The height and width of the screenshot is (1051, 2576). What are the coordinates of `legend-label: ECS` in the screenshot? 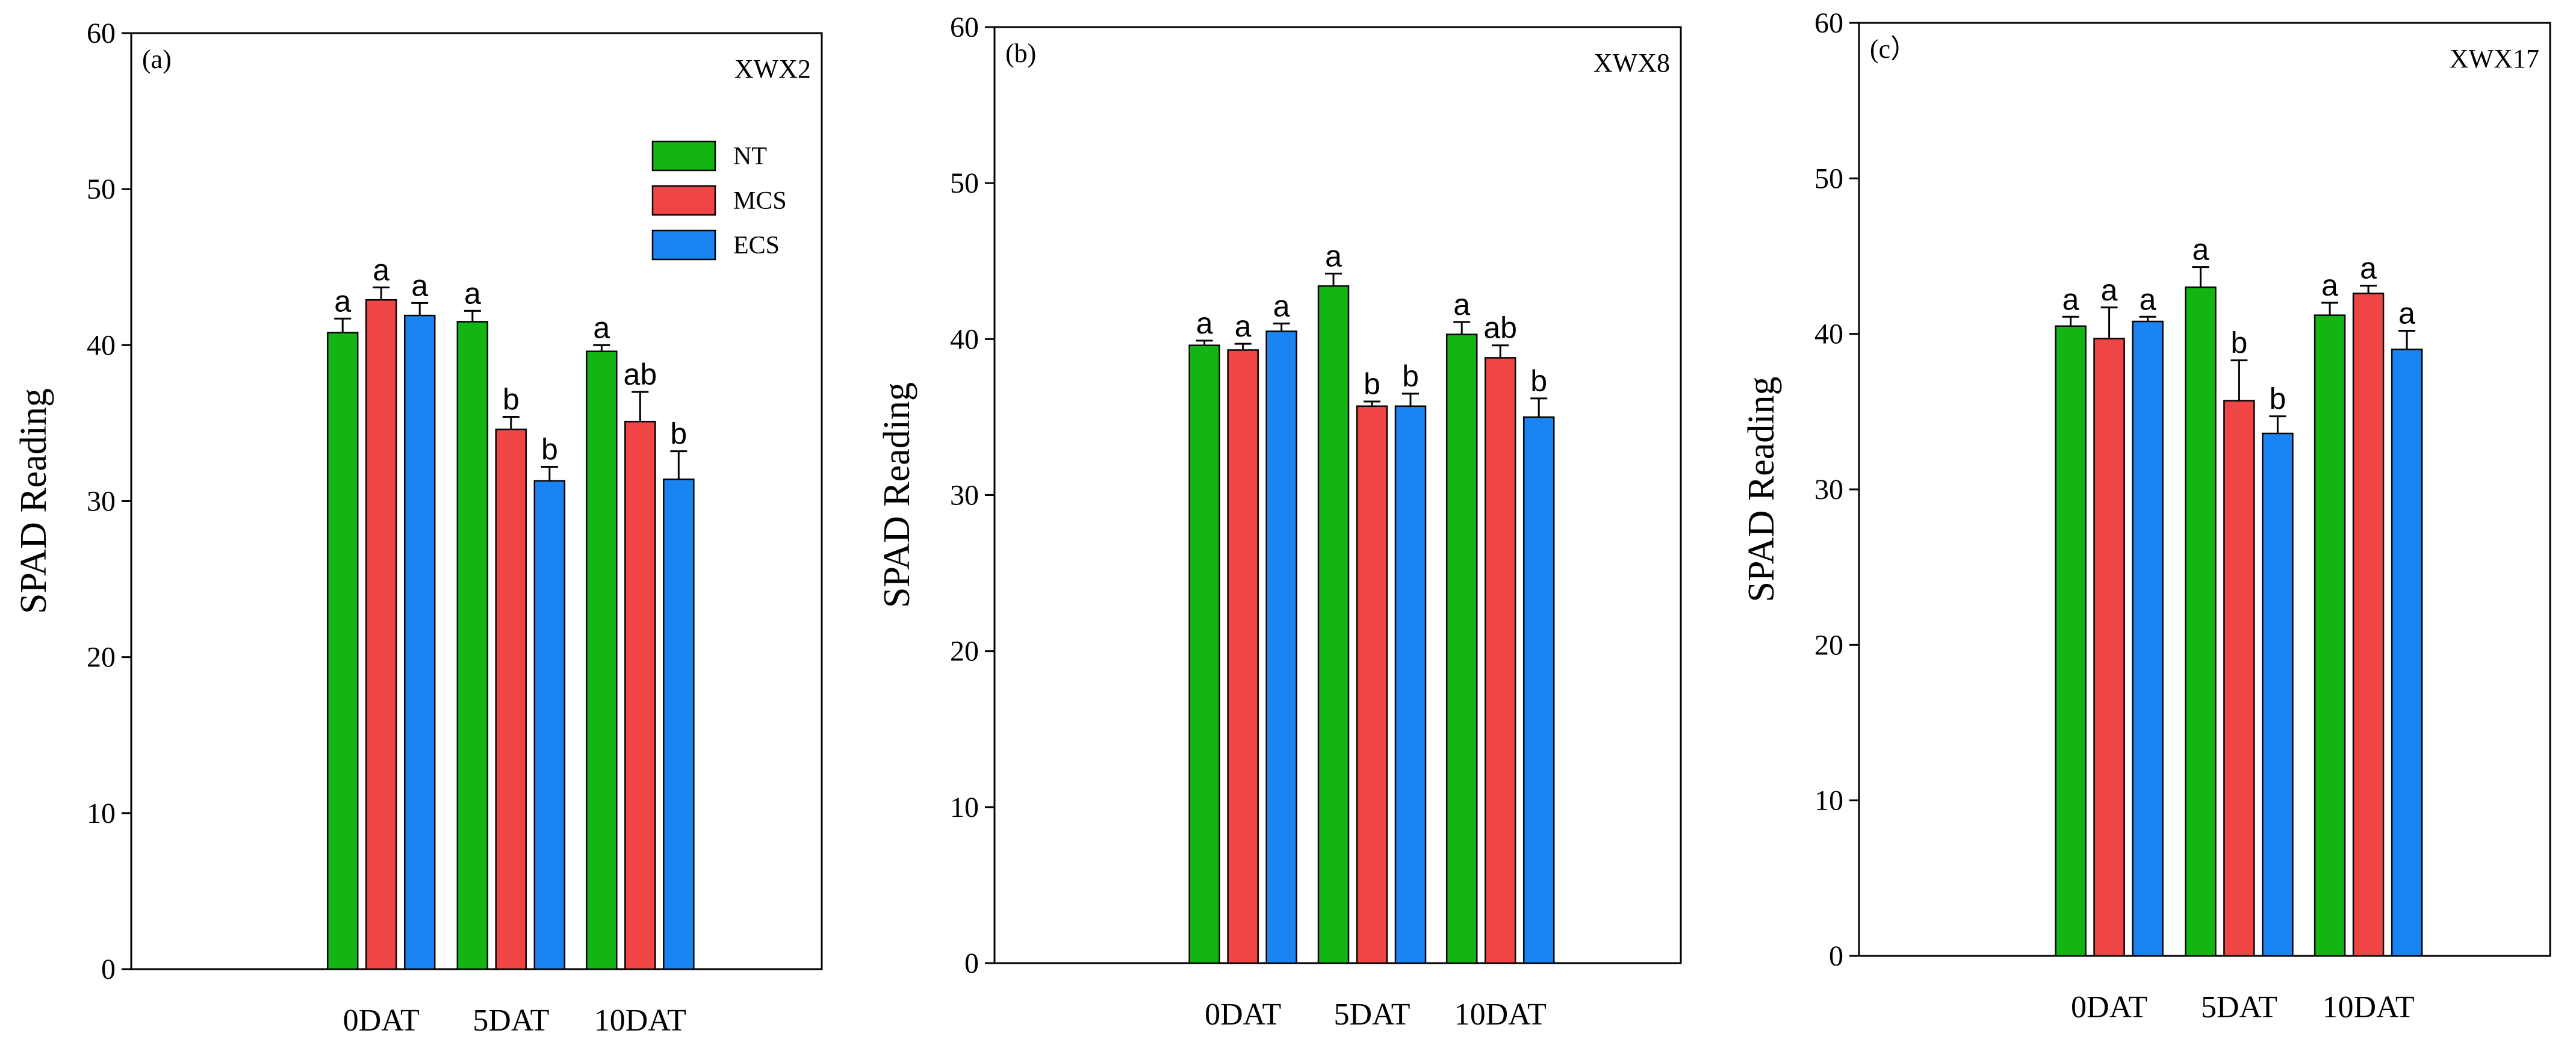 It's located at (756, 245).